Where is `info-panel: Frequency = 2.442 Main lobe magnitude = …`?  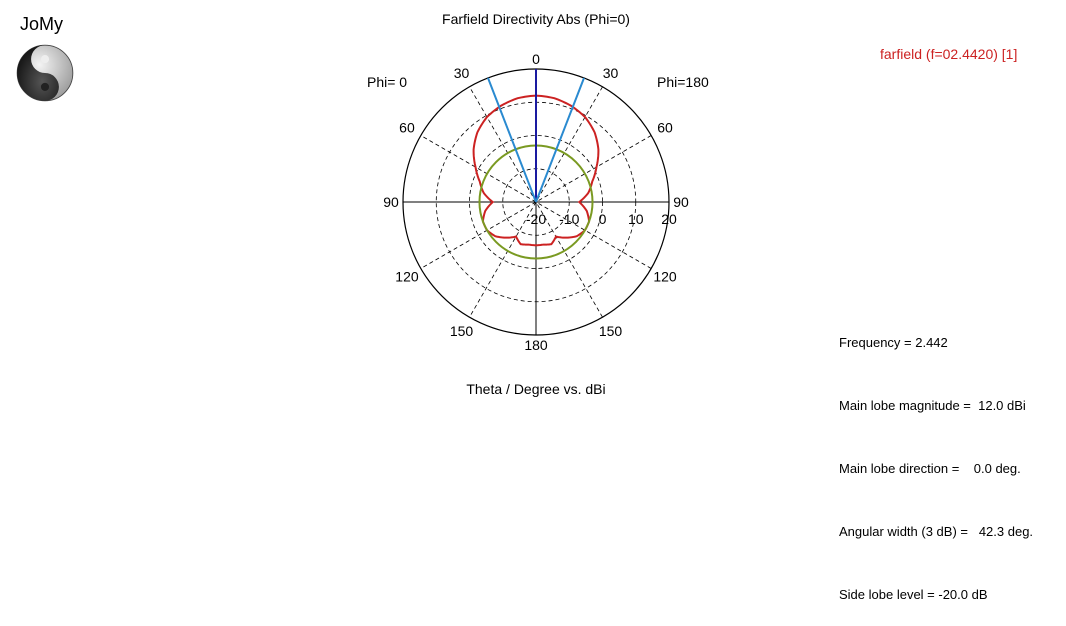
info-panel: Frequency = 2.442 Main lobe magnitude = … is located at coordinates (936, 458).